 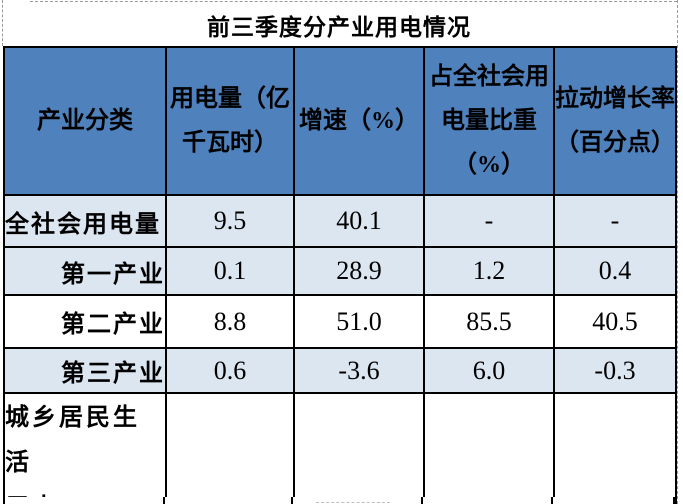 I want to click on cutoff-next-row, so click(x=339, y=500).